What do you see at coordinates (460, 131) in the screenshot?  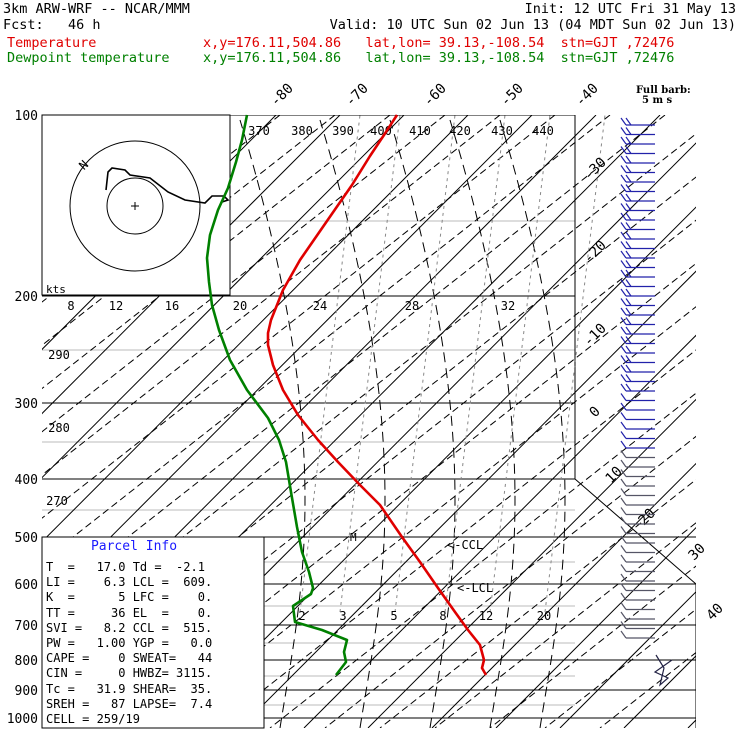 I see `potential-temperature-label: 420` at bounding box center [460, 131].